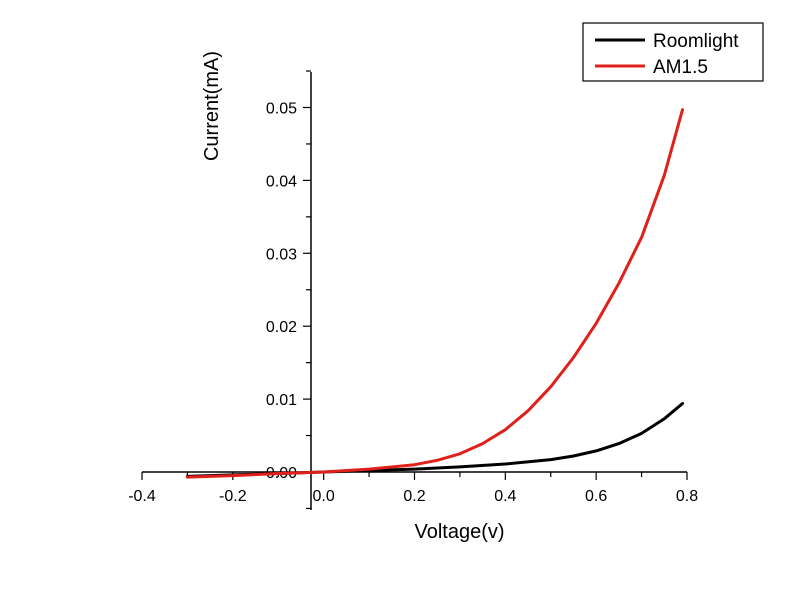 This screenshot has width=800, height=611. Describe the element at coordinates (281, 181) in the screenshot. I see `y-tick-label: 0.04` at that location.